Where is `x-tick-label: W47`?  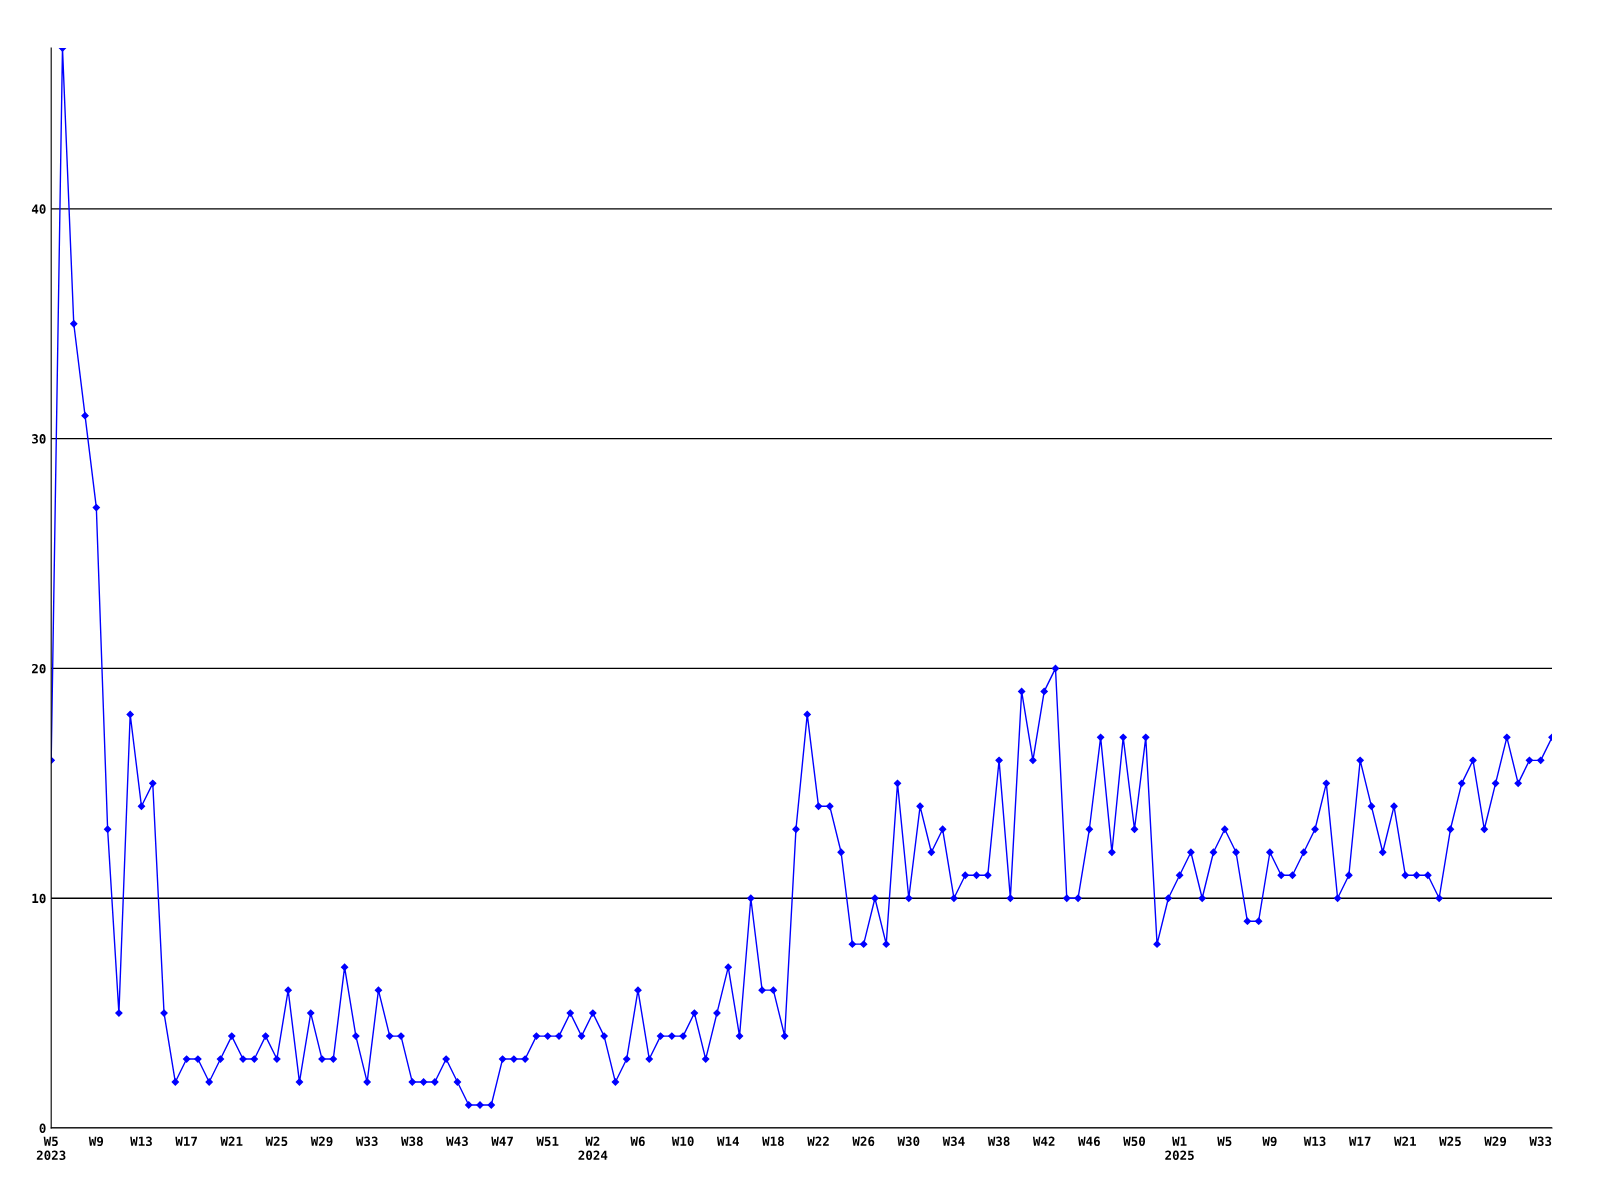 x-tick-label: W47 is located at coordinates (502, 1141).